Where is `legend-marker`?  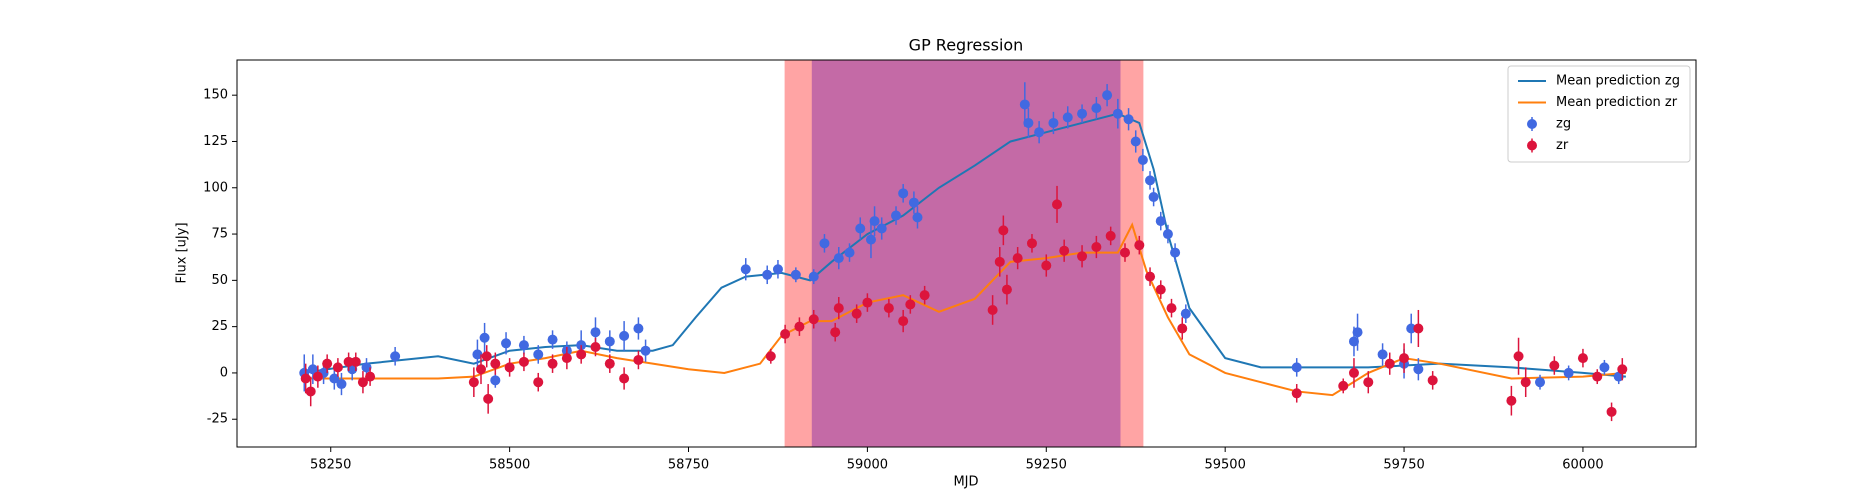 legend-marker is located at coordinates (1532, 145).